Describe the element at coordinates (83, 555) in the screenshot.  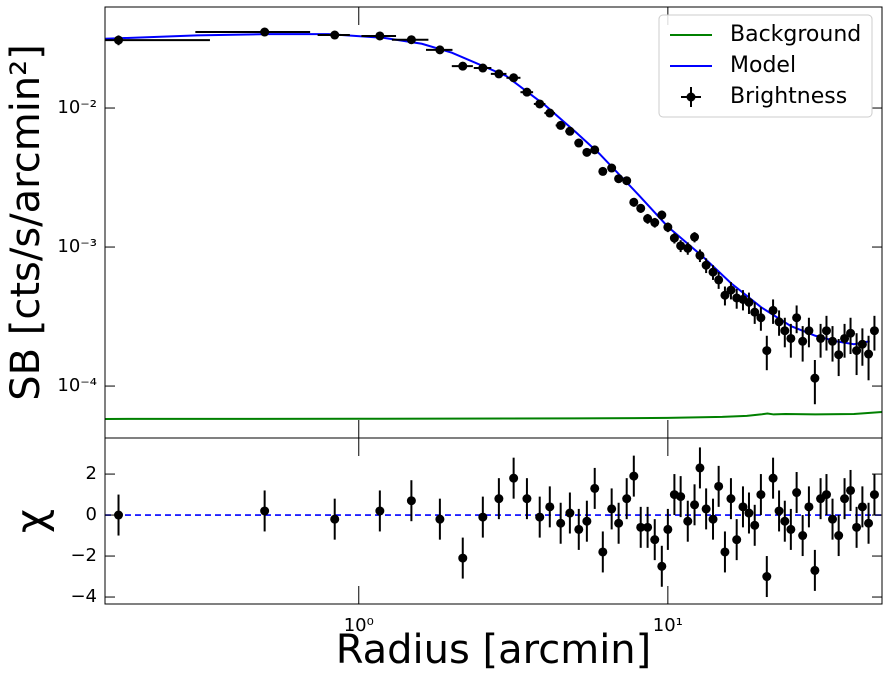
I see `y-tick-label: −2` at that location.